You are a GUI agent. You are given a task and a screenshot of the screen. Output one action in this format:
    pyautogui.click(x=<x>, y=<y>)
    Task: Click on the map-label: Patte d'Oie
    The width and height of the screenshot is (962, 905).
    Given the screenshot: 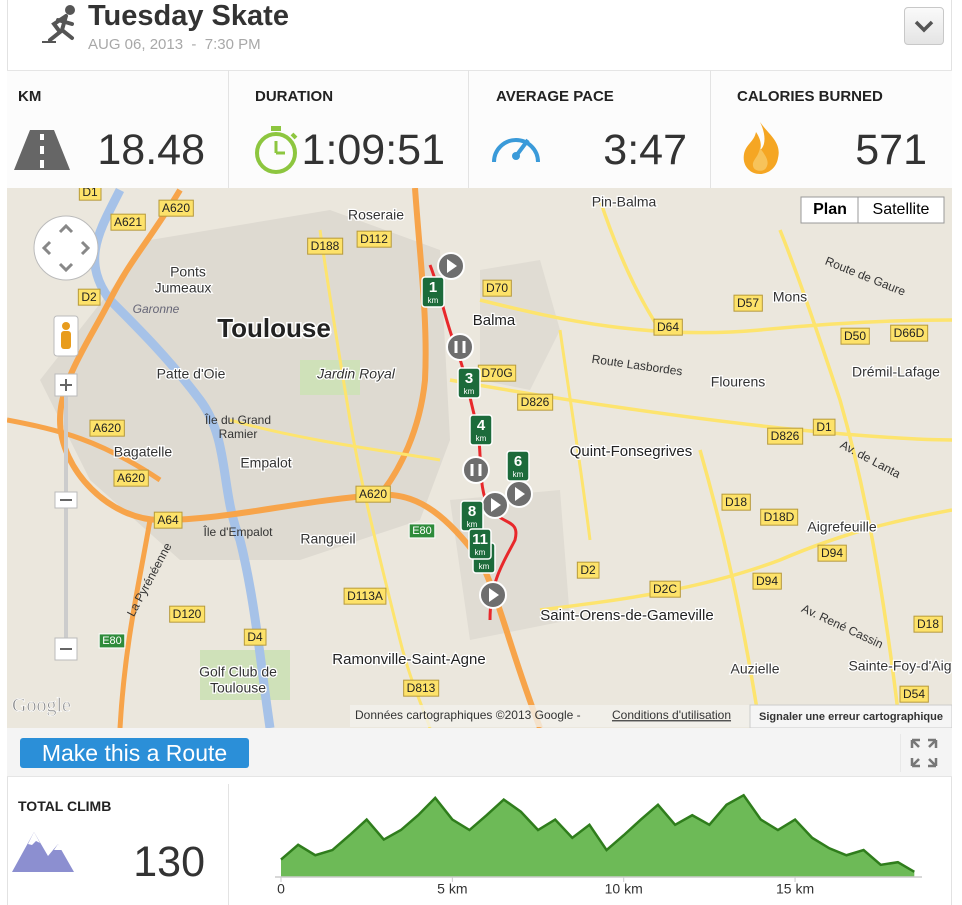 What is the action you would take?
    pyautogui.click(x=191, y=374)
    